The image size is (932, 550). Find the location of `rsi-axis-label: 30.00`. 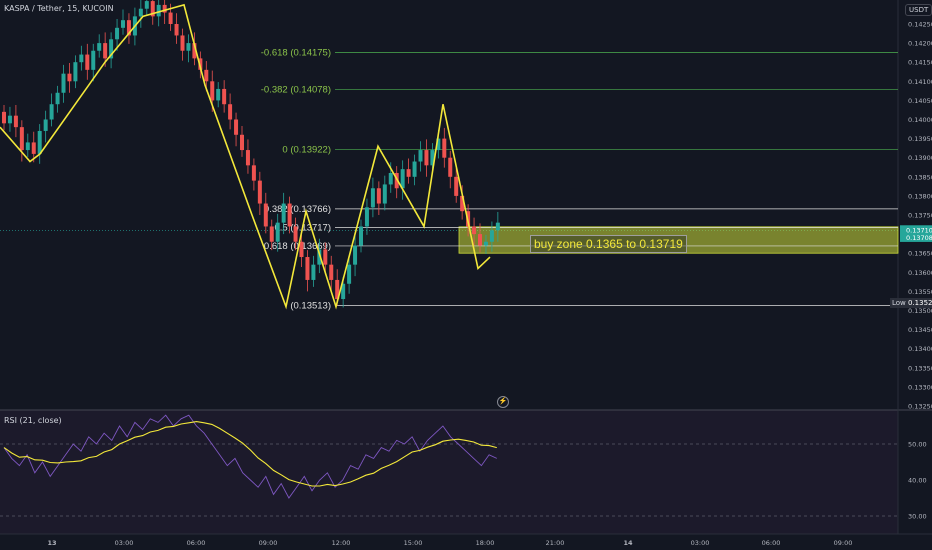

rsi-axis-label: 30.00 is located at coordinates (917, 517).